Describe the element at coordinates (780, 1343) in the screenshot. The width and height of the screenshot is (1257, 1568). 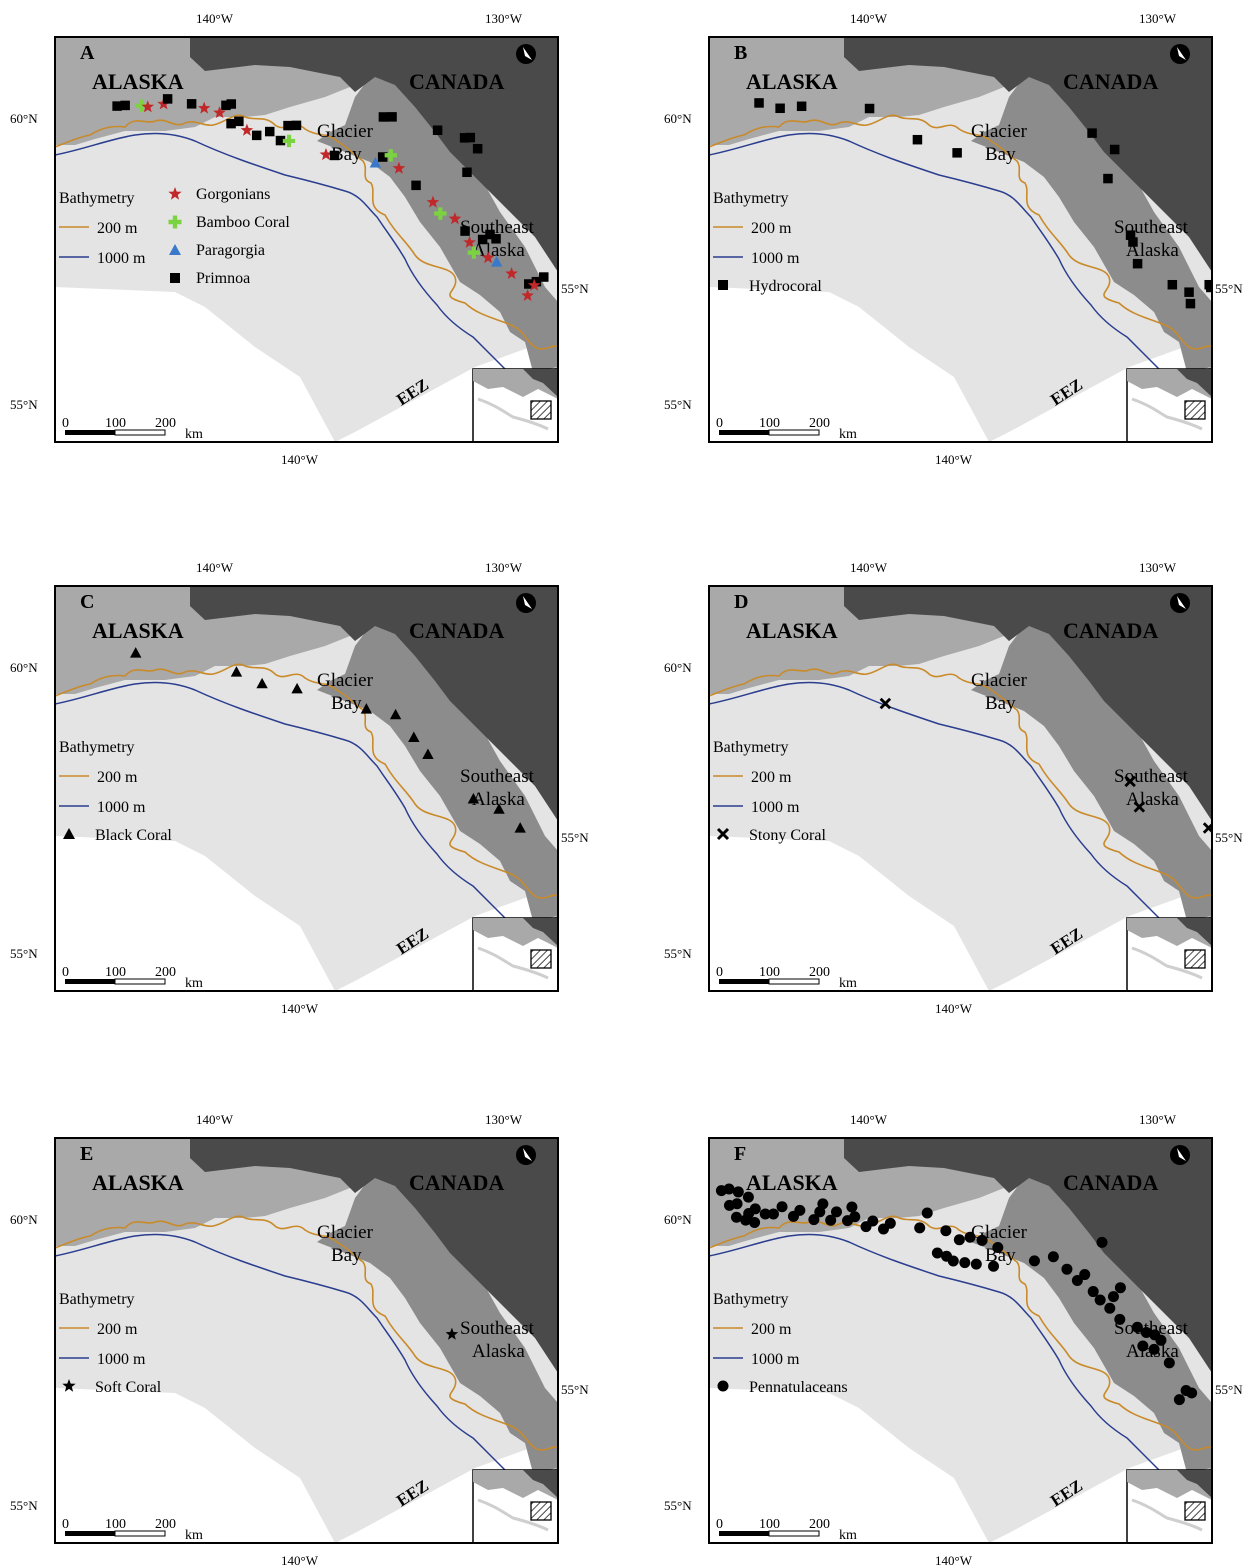
I see `map-legend: Bathymetry 200 m 1000 m Pennatulaceans` at that location.